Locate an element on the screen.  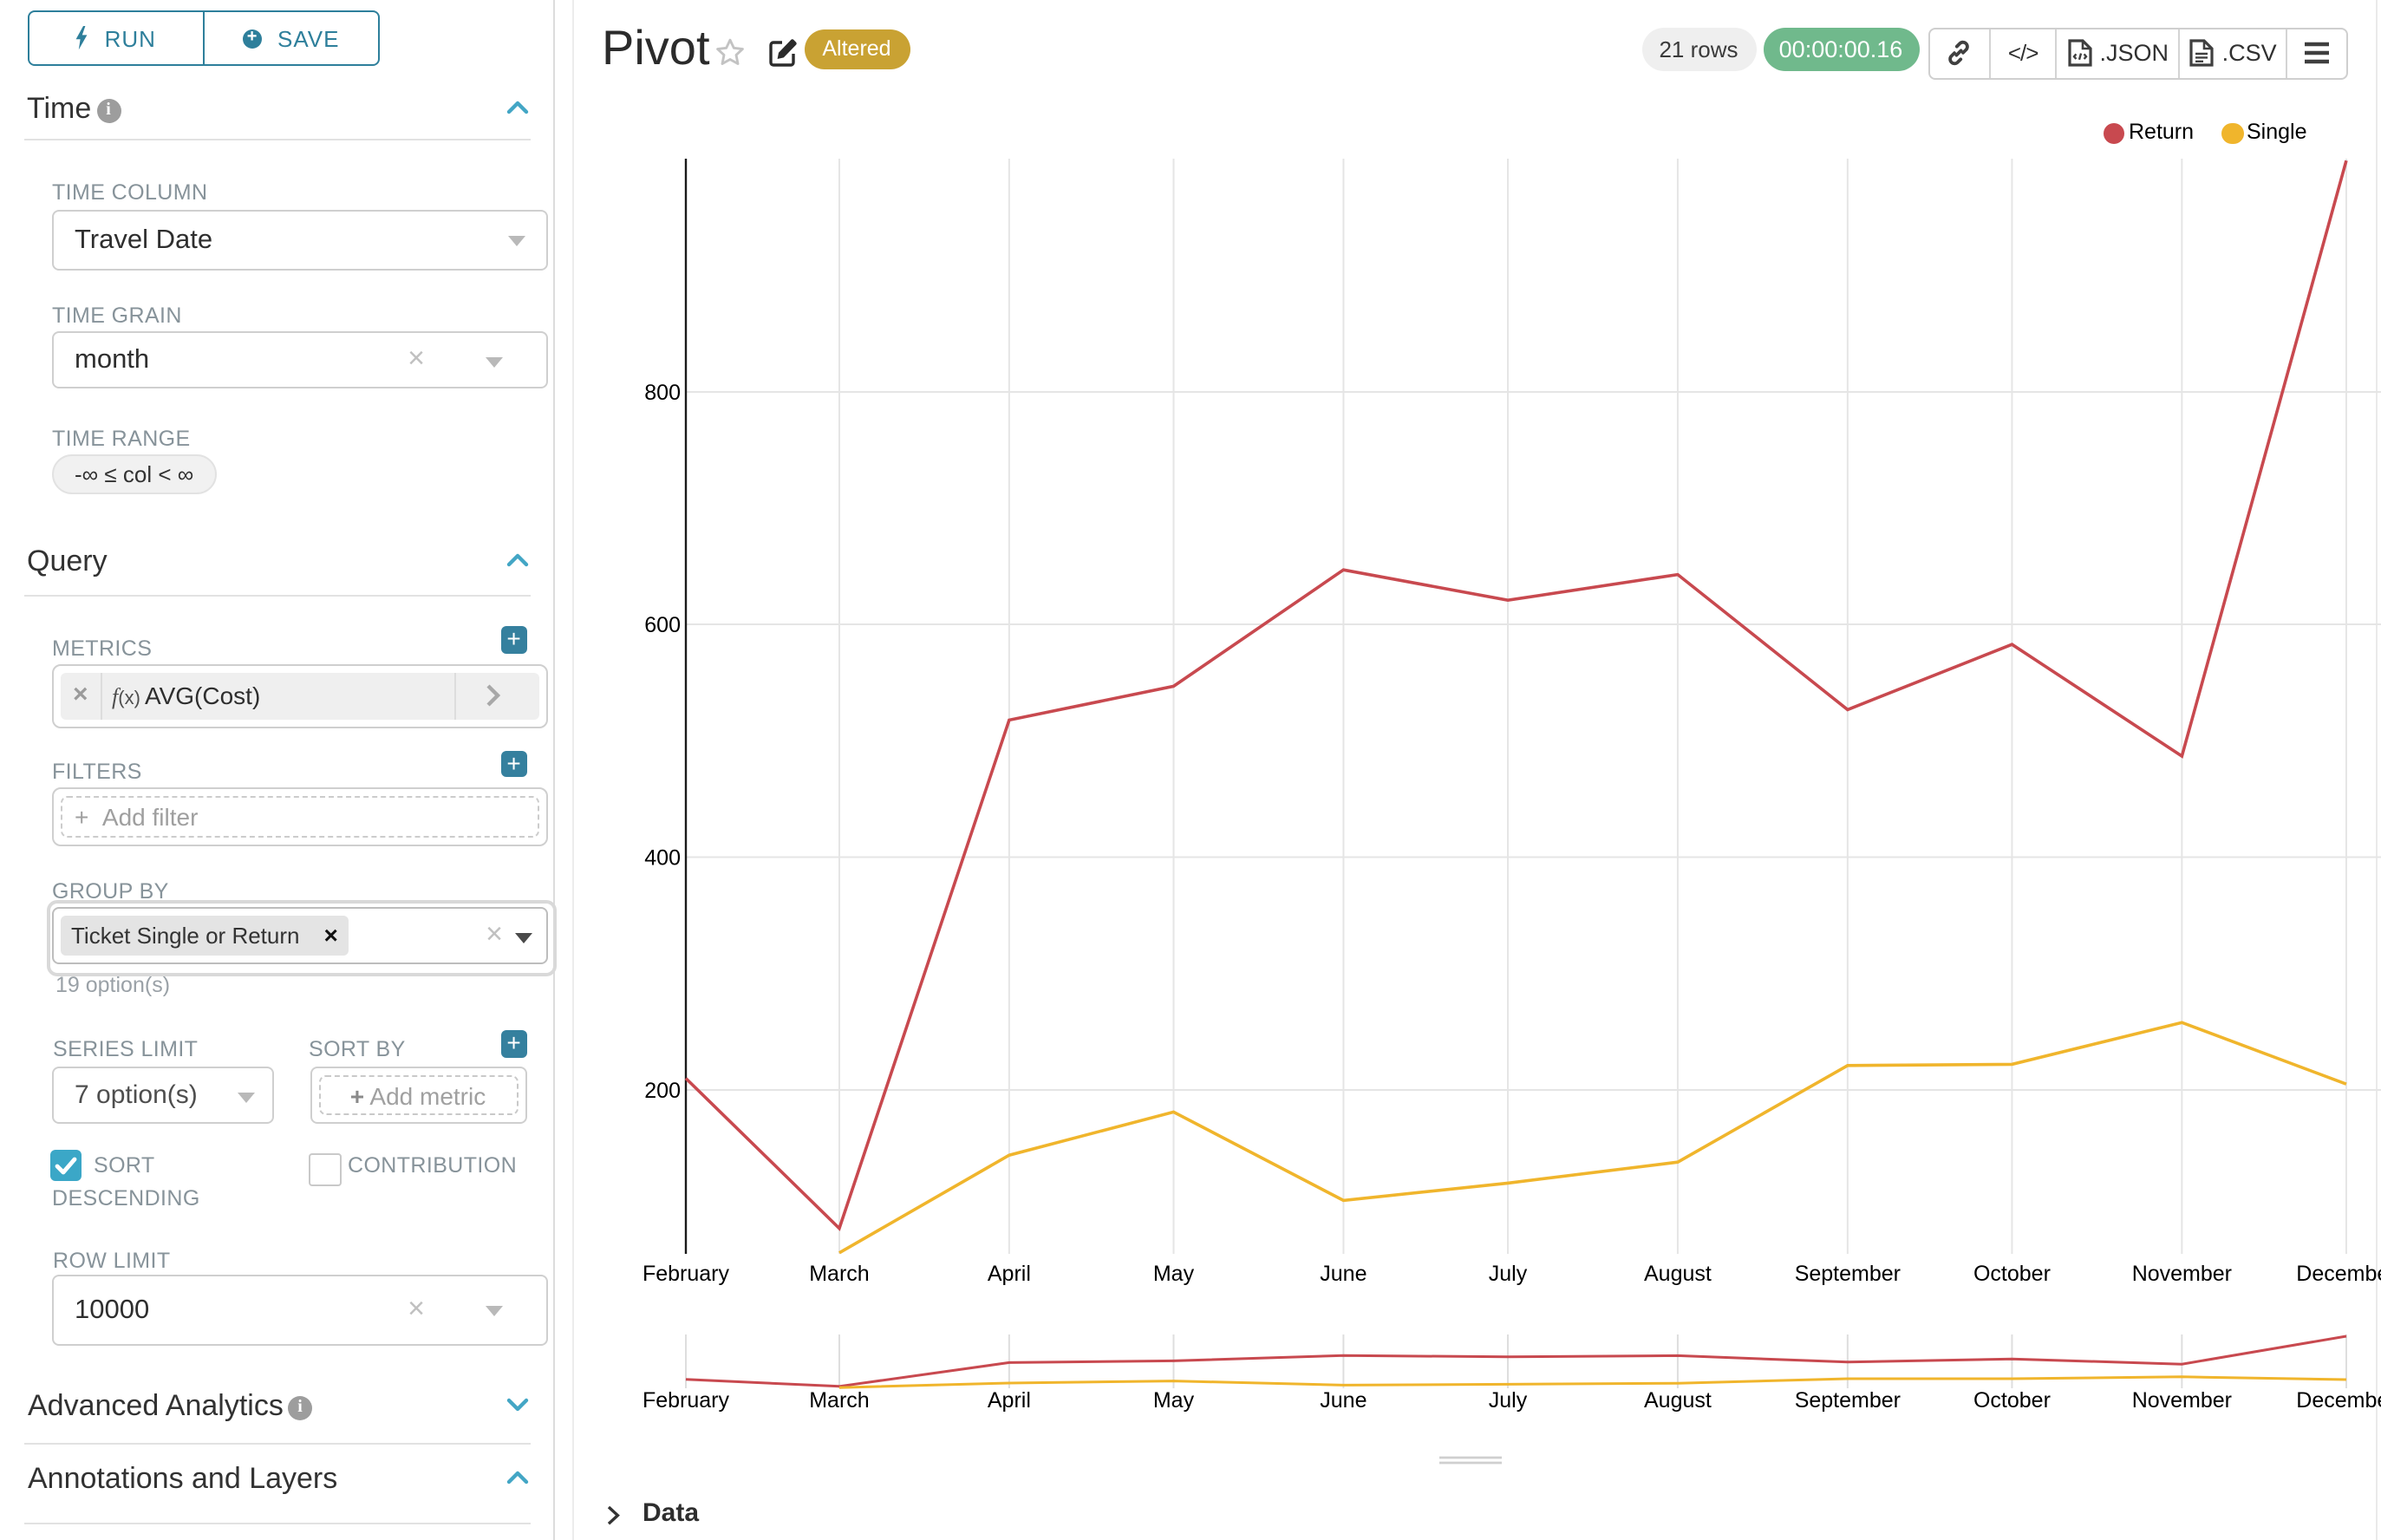
svg-text: 600 is located at coordinates (662, 625).